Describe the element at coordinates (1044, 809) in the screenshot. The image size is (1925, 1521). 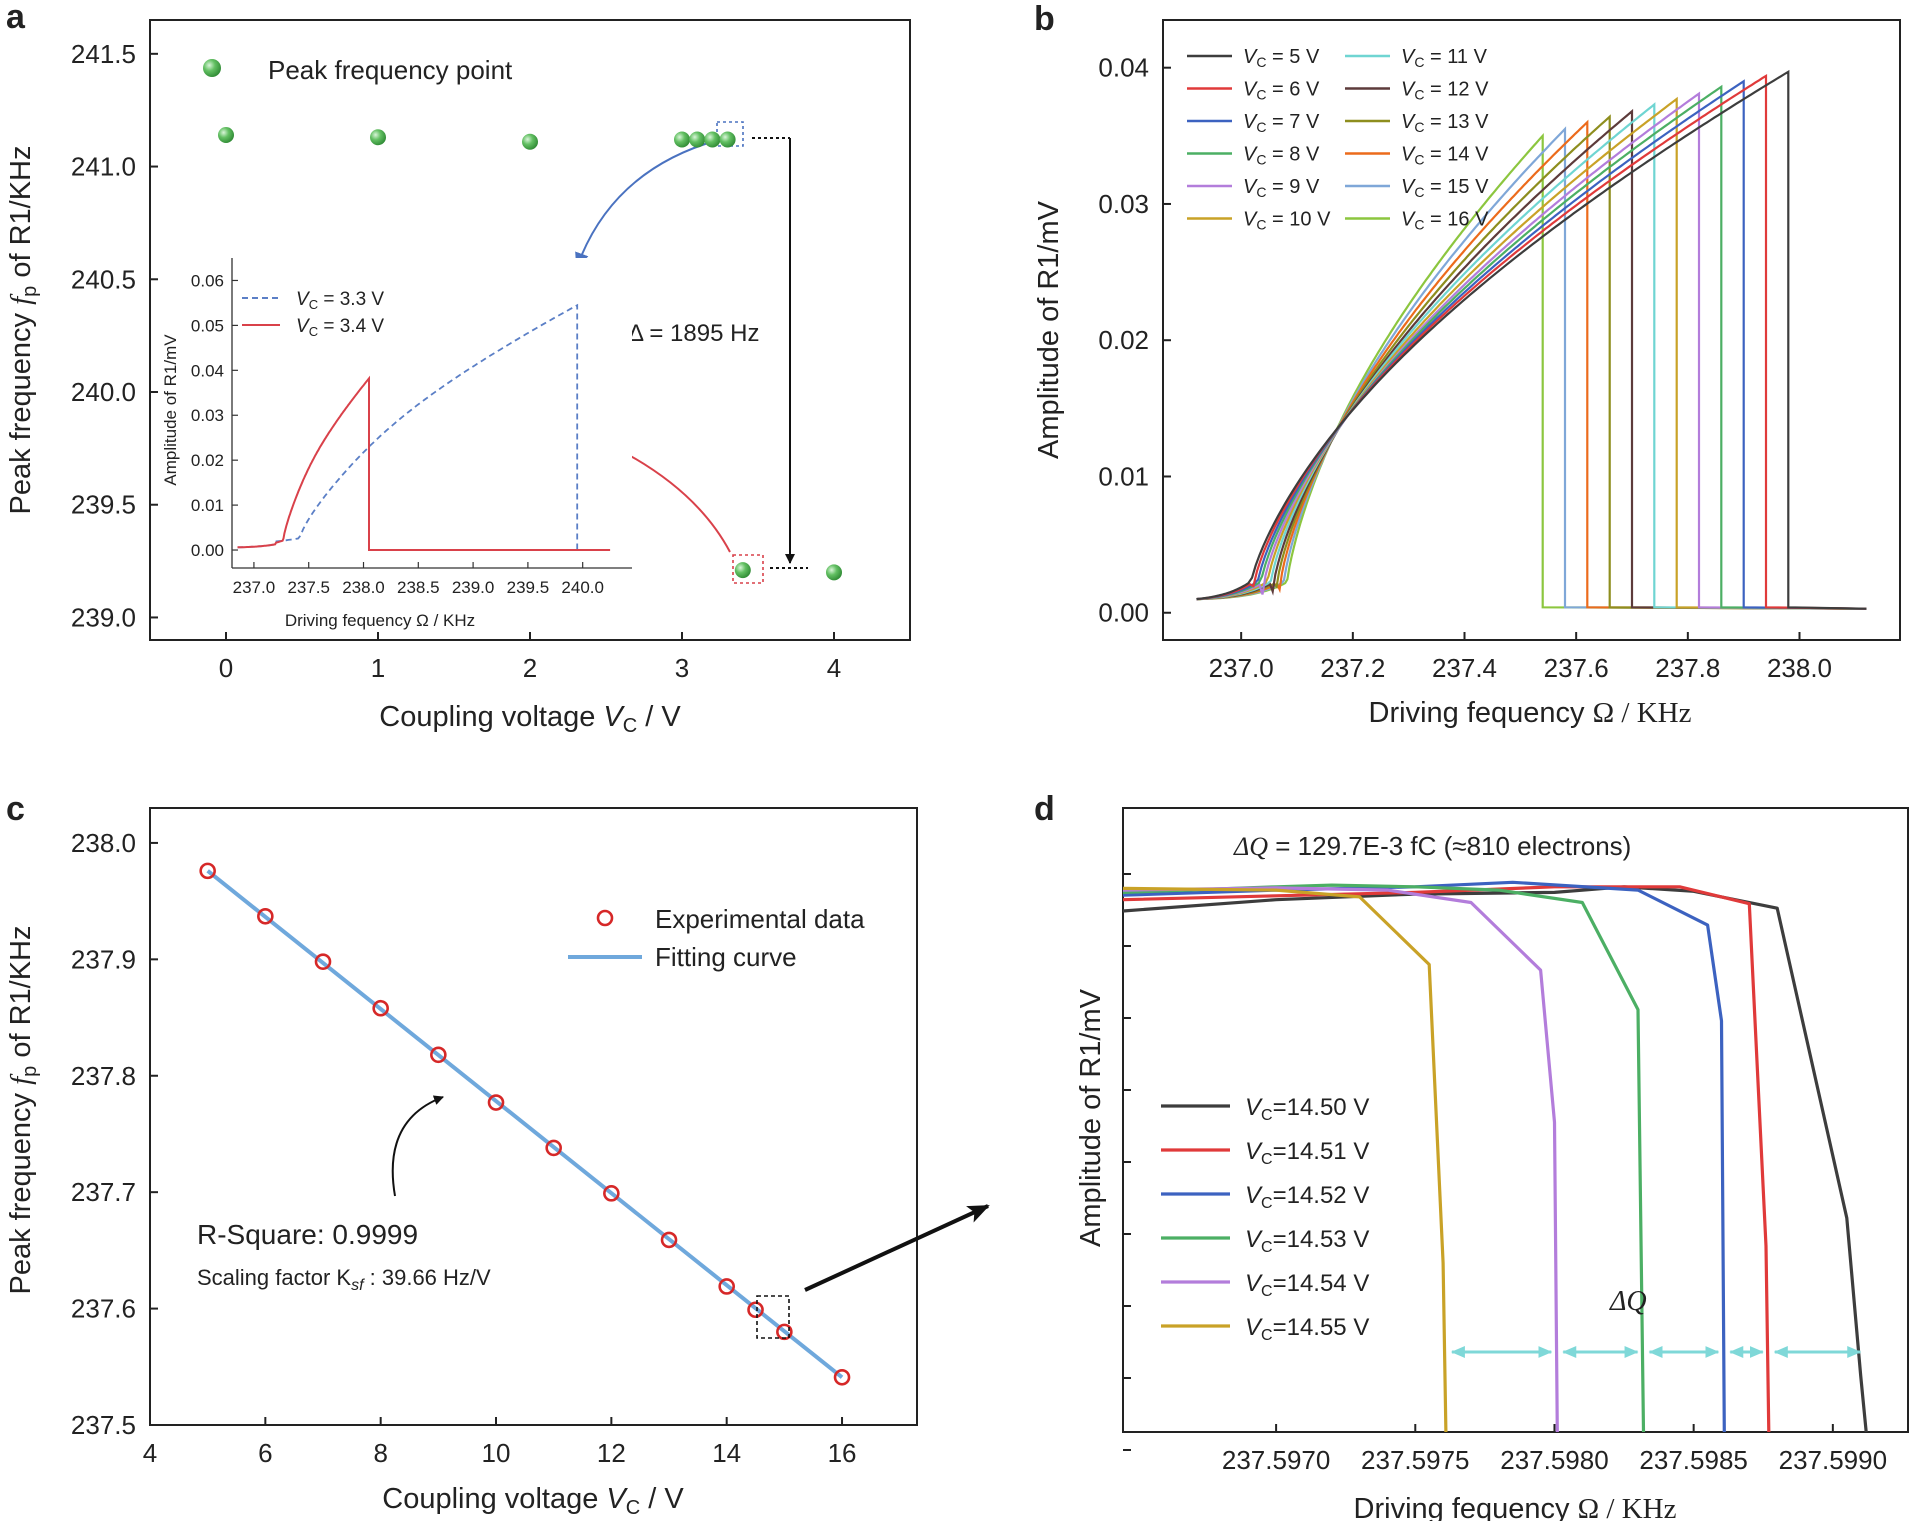
I see `panel-d-letter: d` at that location.